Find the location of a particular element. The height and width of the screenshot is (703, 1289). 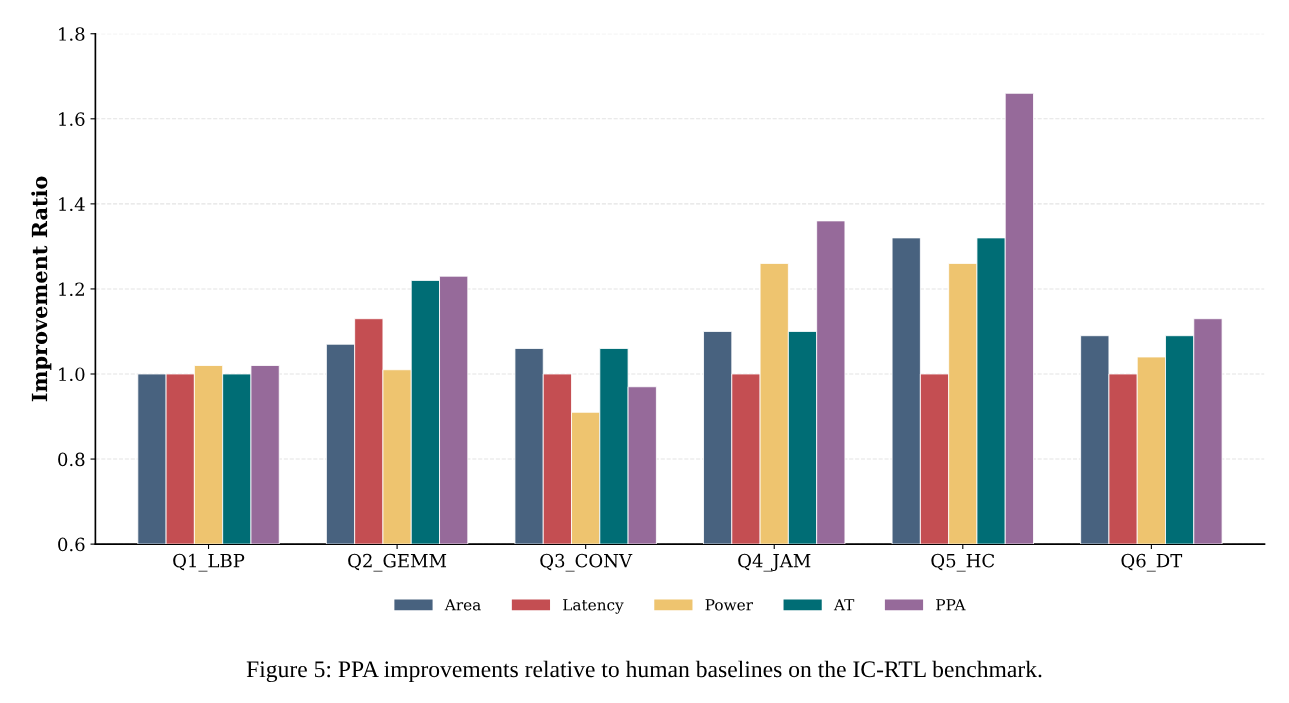

legend-label: Area is located at coordinates (462, 605).